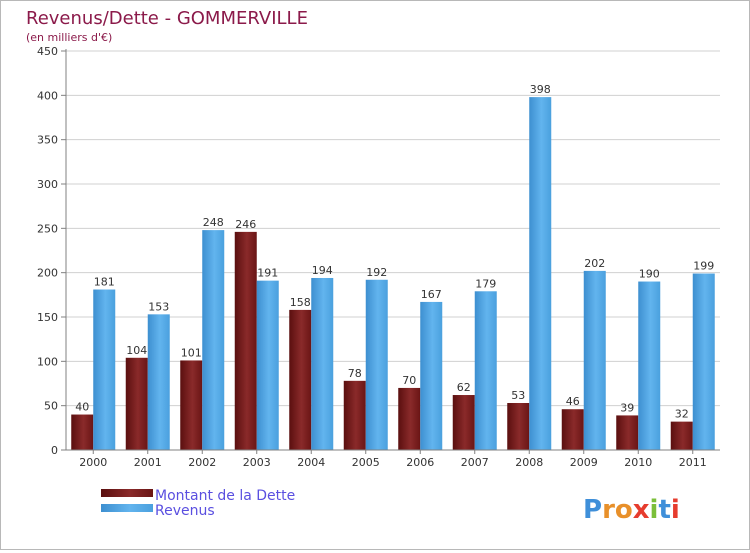 This screenshot has height=553, width=750. What do you see at coordinates (409, 380) in the screenshot?
I see `data-label-debt: 70` at bounding box center [409, 380].